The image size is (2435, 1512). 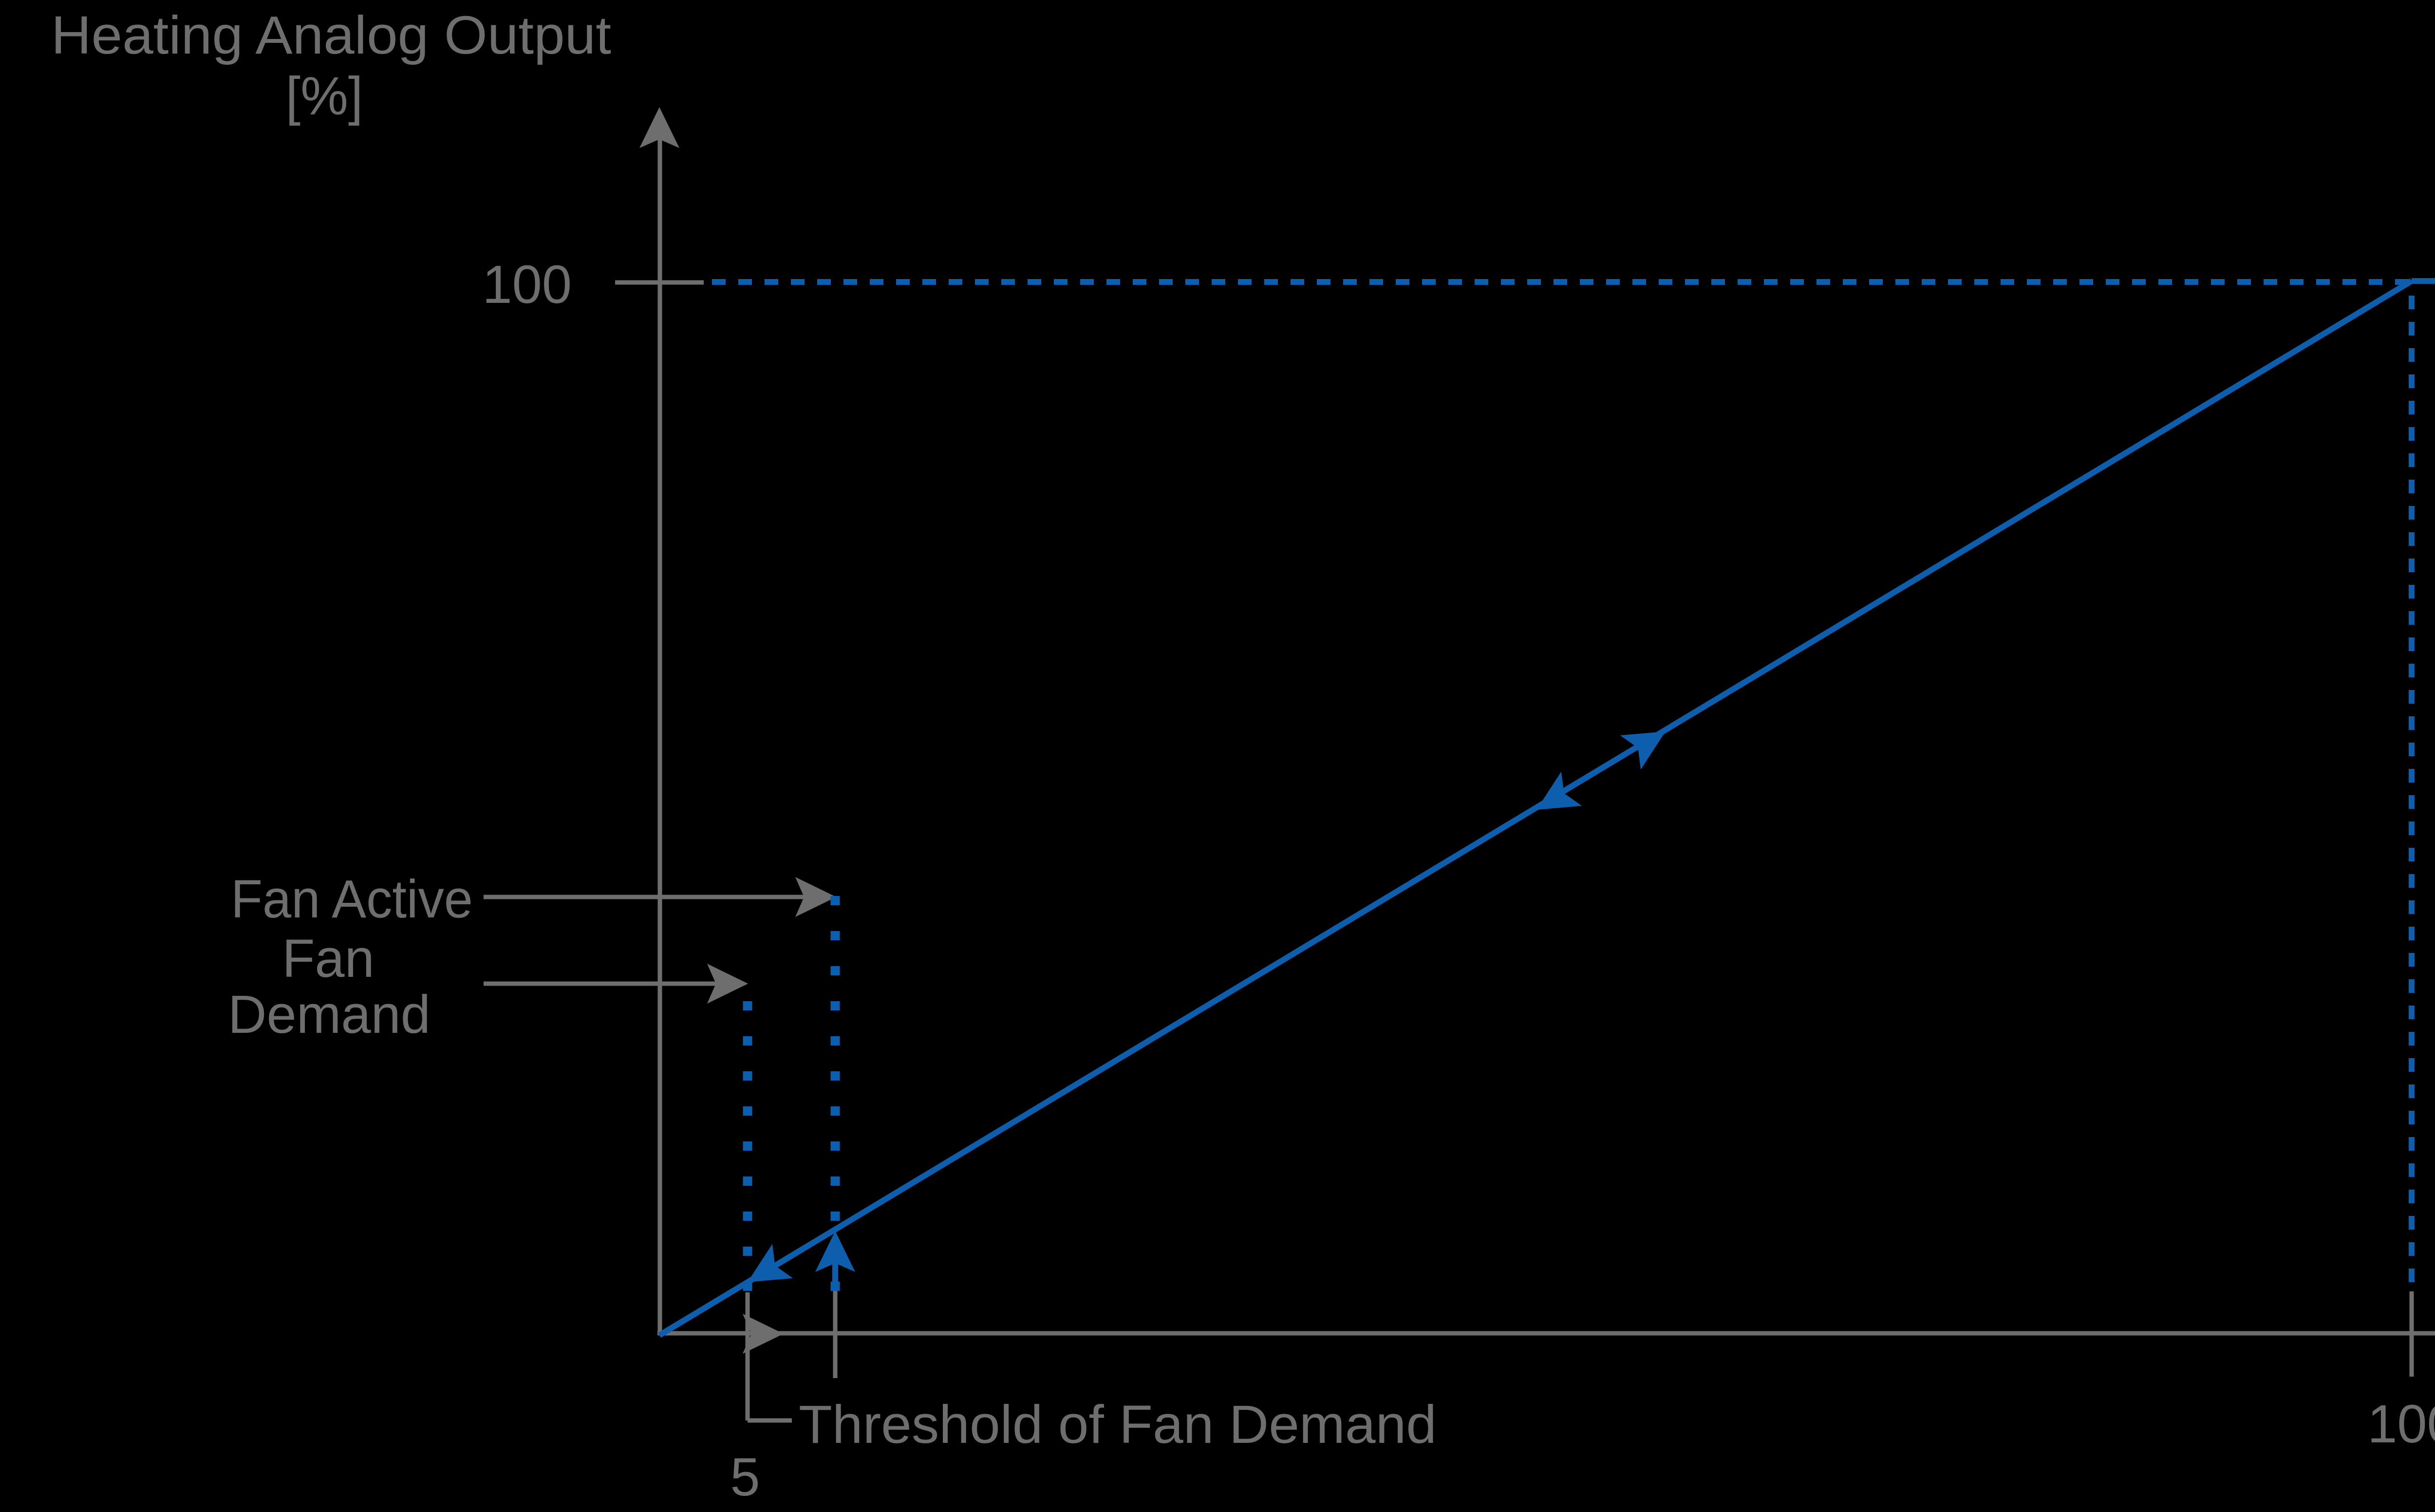 What do you see at coordinates (328, 959) in the screenshot?
I see `svg-text: Fan` at bounding box center [328, 959].